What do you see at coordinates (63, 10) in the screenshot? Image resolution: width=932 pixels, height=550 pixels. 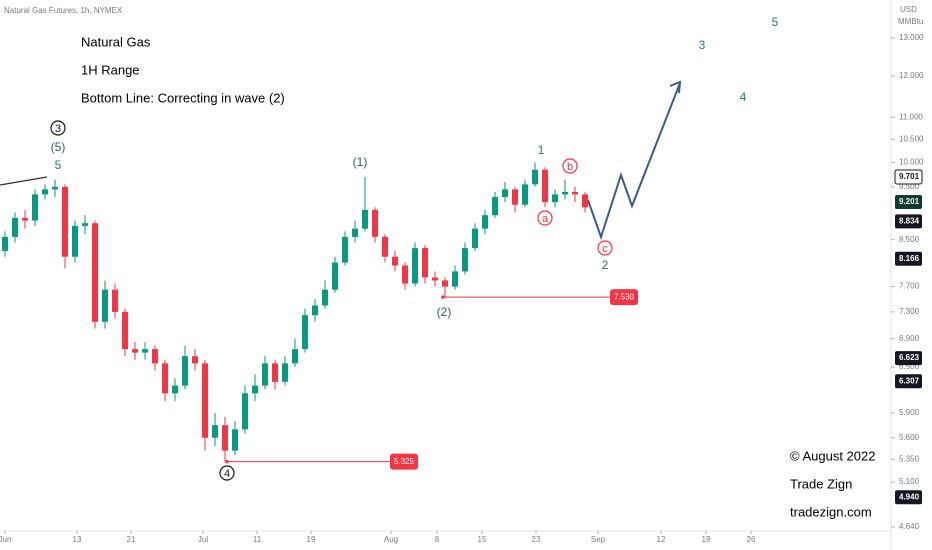 I see `symbol-header: Natural Gas Futures, 1h, NYMEX` at bounding box center [63, 10].